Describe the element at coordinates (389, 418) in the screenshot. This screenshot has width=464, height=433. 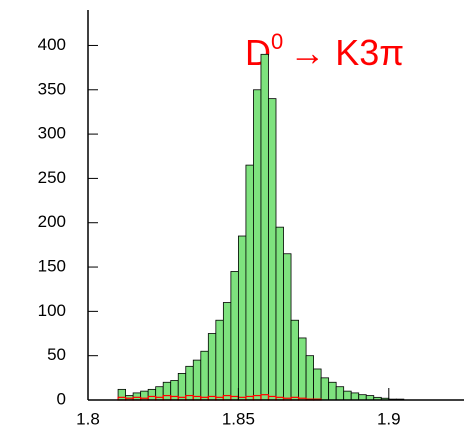
I see `x-tick-label: 1.9` at that location.